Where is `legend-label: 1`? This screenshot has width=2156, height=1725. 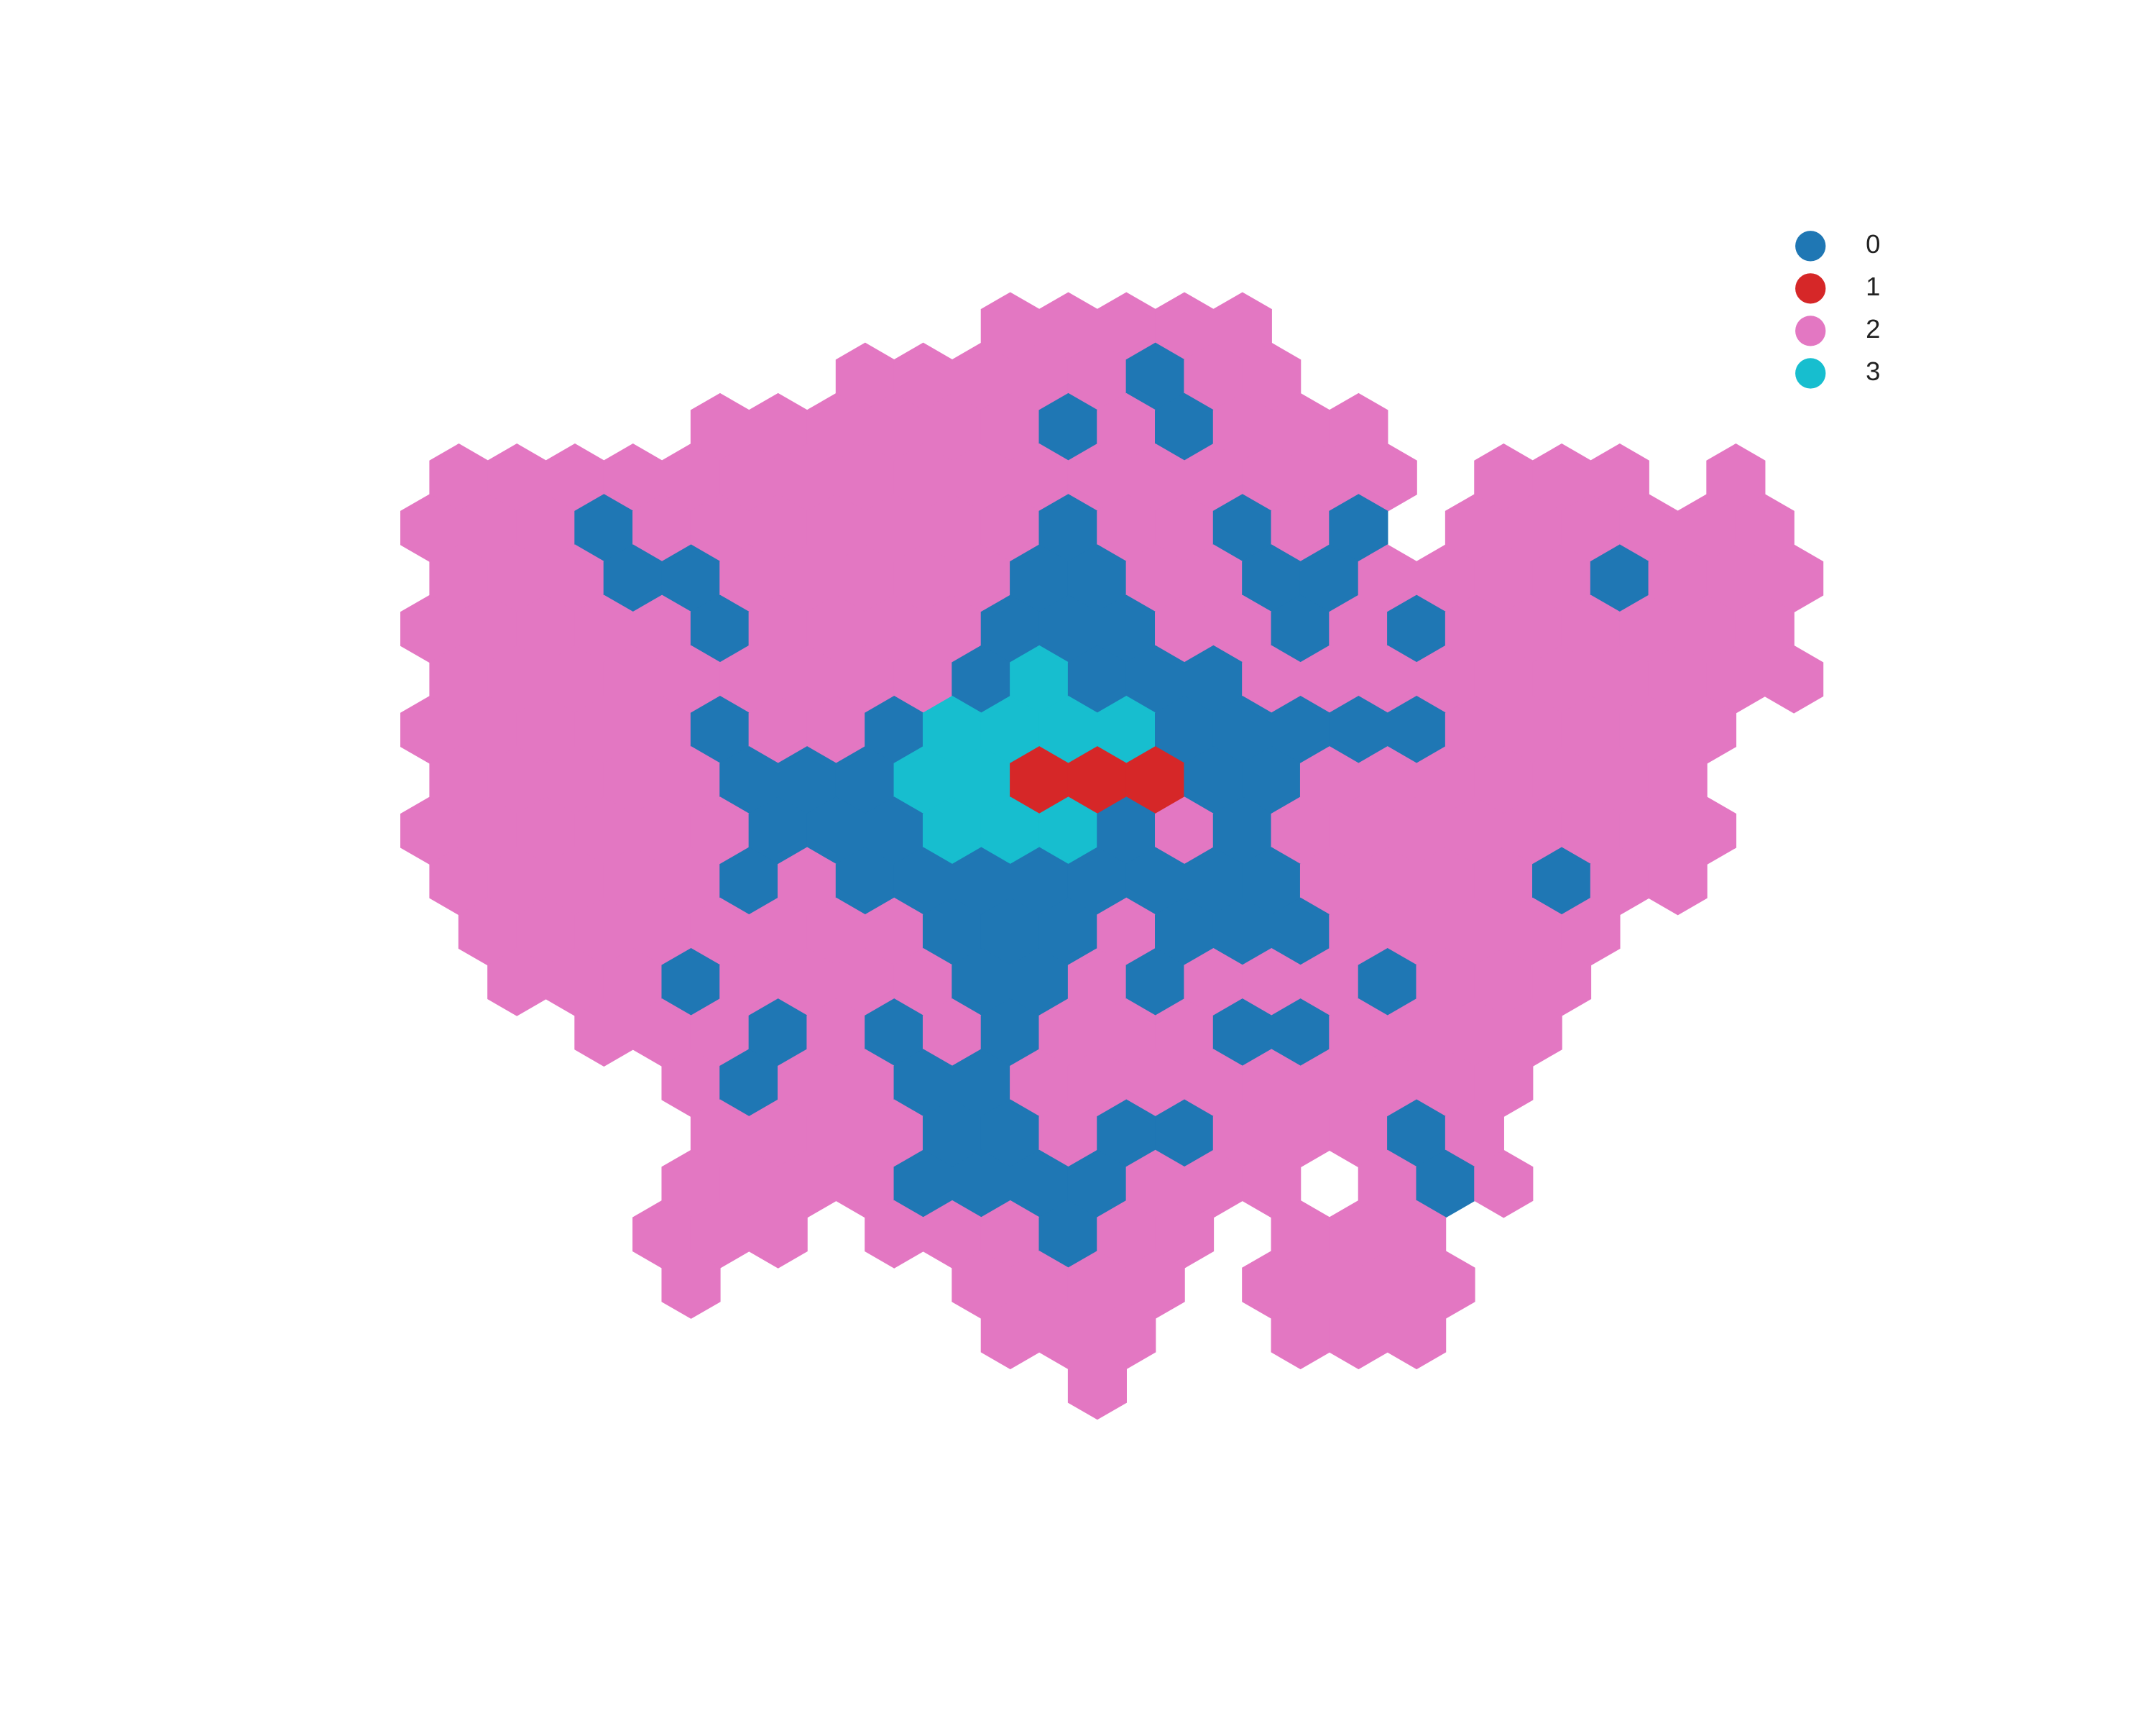 legend-label: 1 is located at coordinates (1873, 286).